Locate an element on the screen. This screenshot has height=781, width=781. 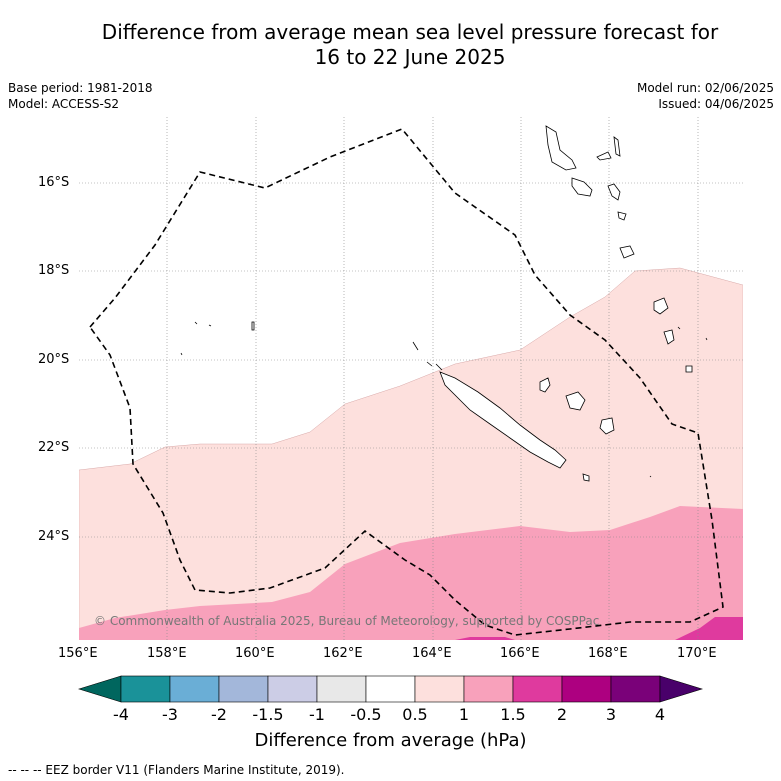
vanuatu-island-maewo is located at coordinates (617, 146).